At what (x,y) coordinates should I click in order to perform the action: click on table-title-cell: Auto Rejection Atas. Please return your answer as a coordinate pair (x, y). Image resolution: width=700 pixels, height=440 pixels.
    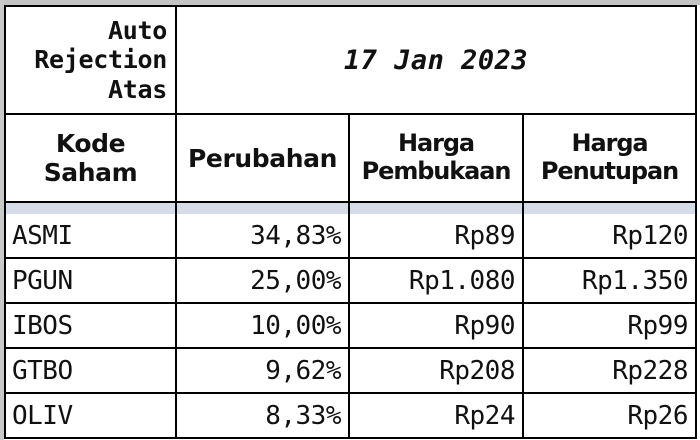
    Looking at the image, I should click on (90, 60).